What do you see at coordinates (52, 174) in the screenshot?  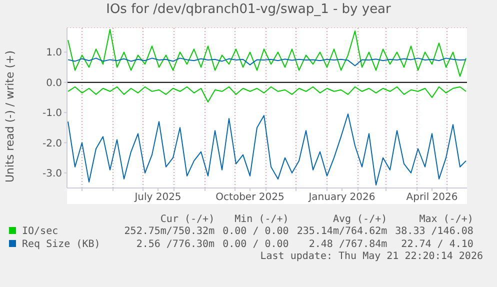 I see `y-tick-label: -3.0` at bounding box center [52, 174].